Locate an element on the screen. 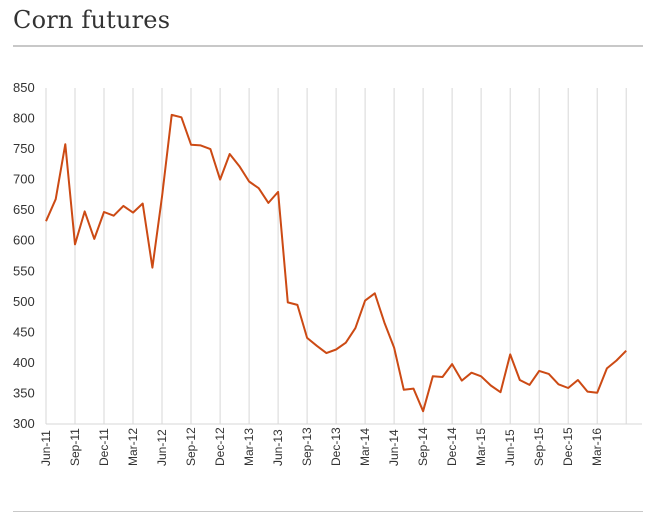  x-tick-label: Mar-14 is located at coordinates (365, 447).